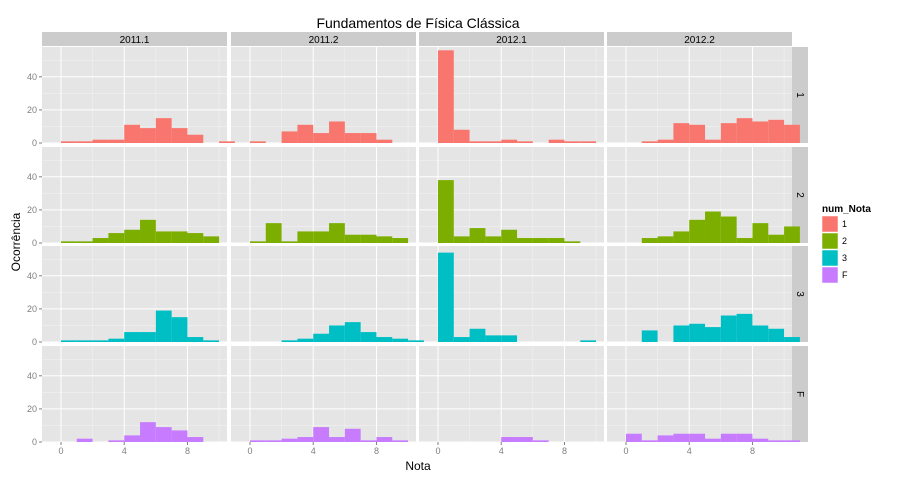 Image resolution: width=900 pixels, height=485 pixels. I want to click on legend-label: F, so click(845, 275).